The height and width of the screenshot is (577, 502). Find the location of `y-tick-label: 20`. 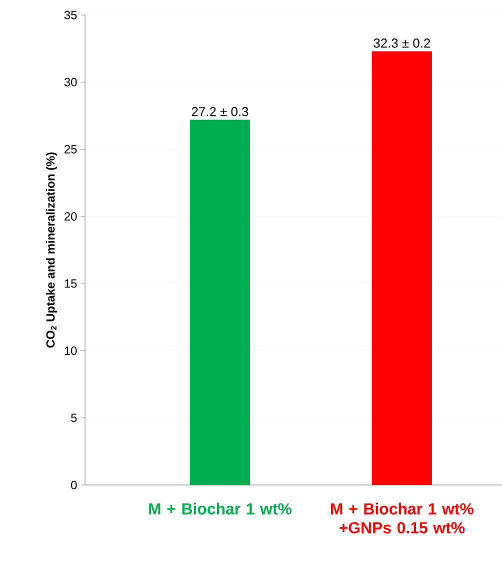

y-tick-label: 20 is located at coordinates (70, 216).